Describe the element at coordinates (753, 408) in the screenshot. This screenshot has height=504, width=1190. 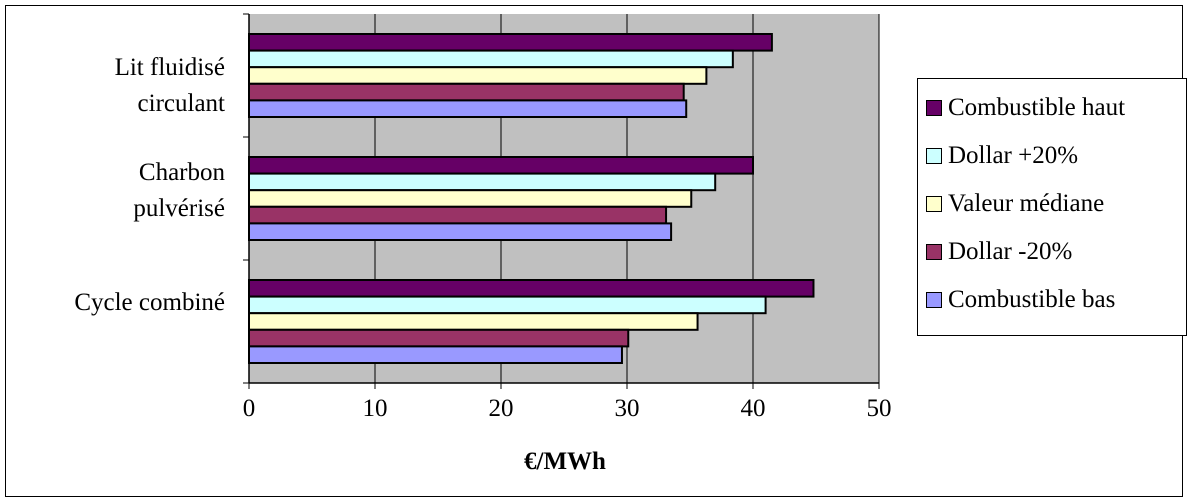
I see `x-tick-label: 40` at that location.